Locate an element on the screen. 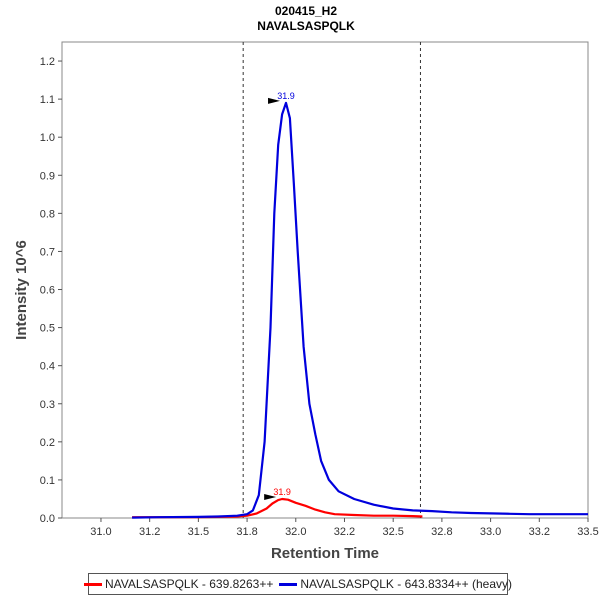 The width and height of the screenshot is (600, 600). y-tick-label: 1.0 is located at coordinates (47, 138).